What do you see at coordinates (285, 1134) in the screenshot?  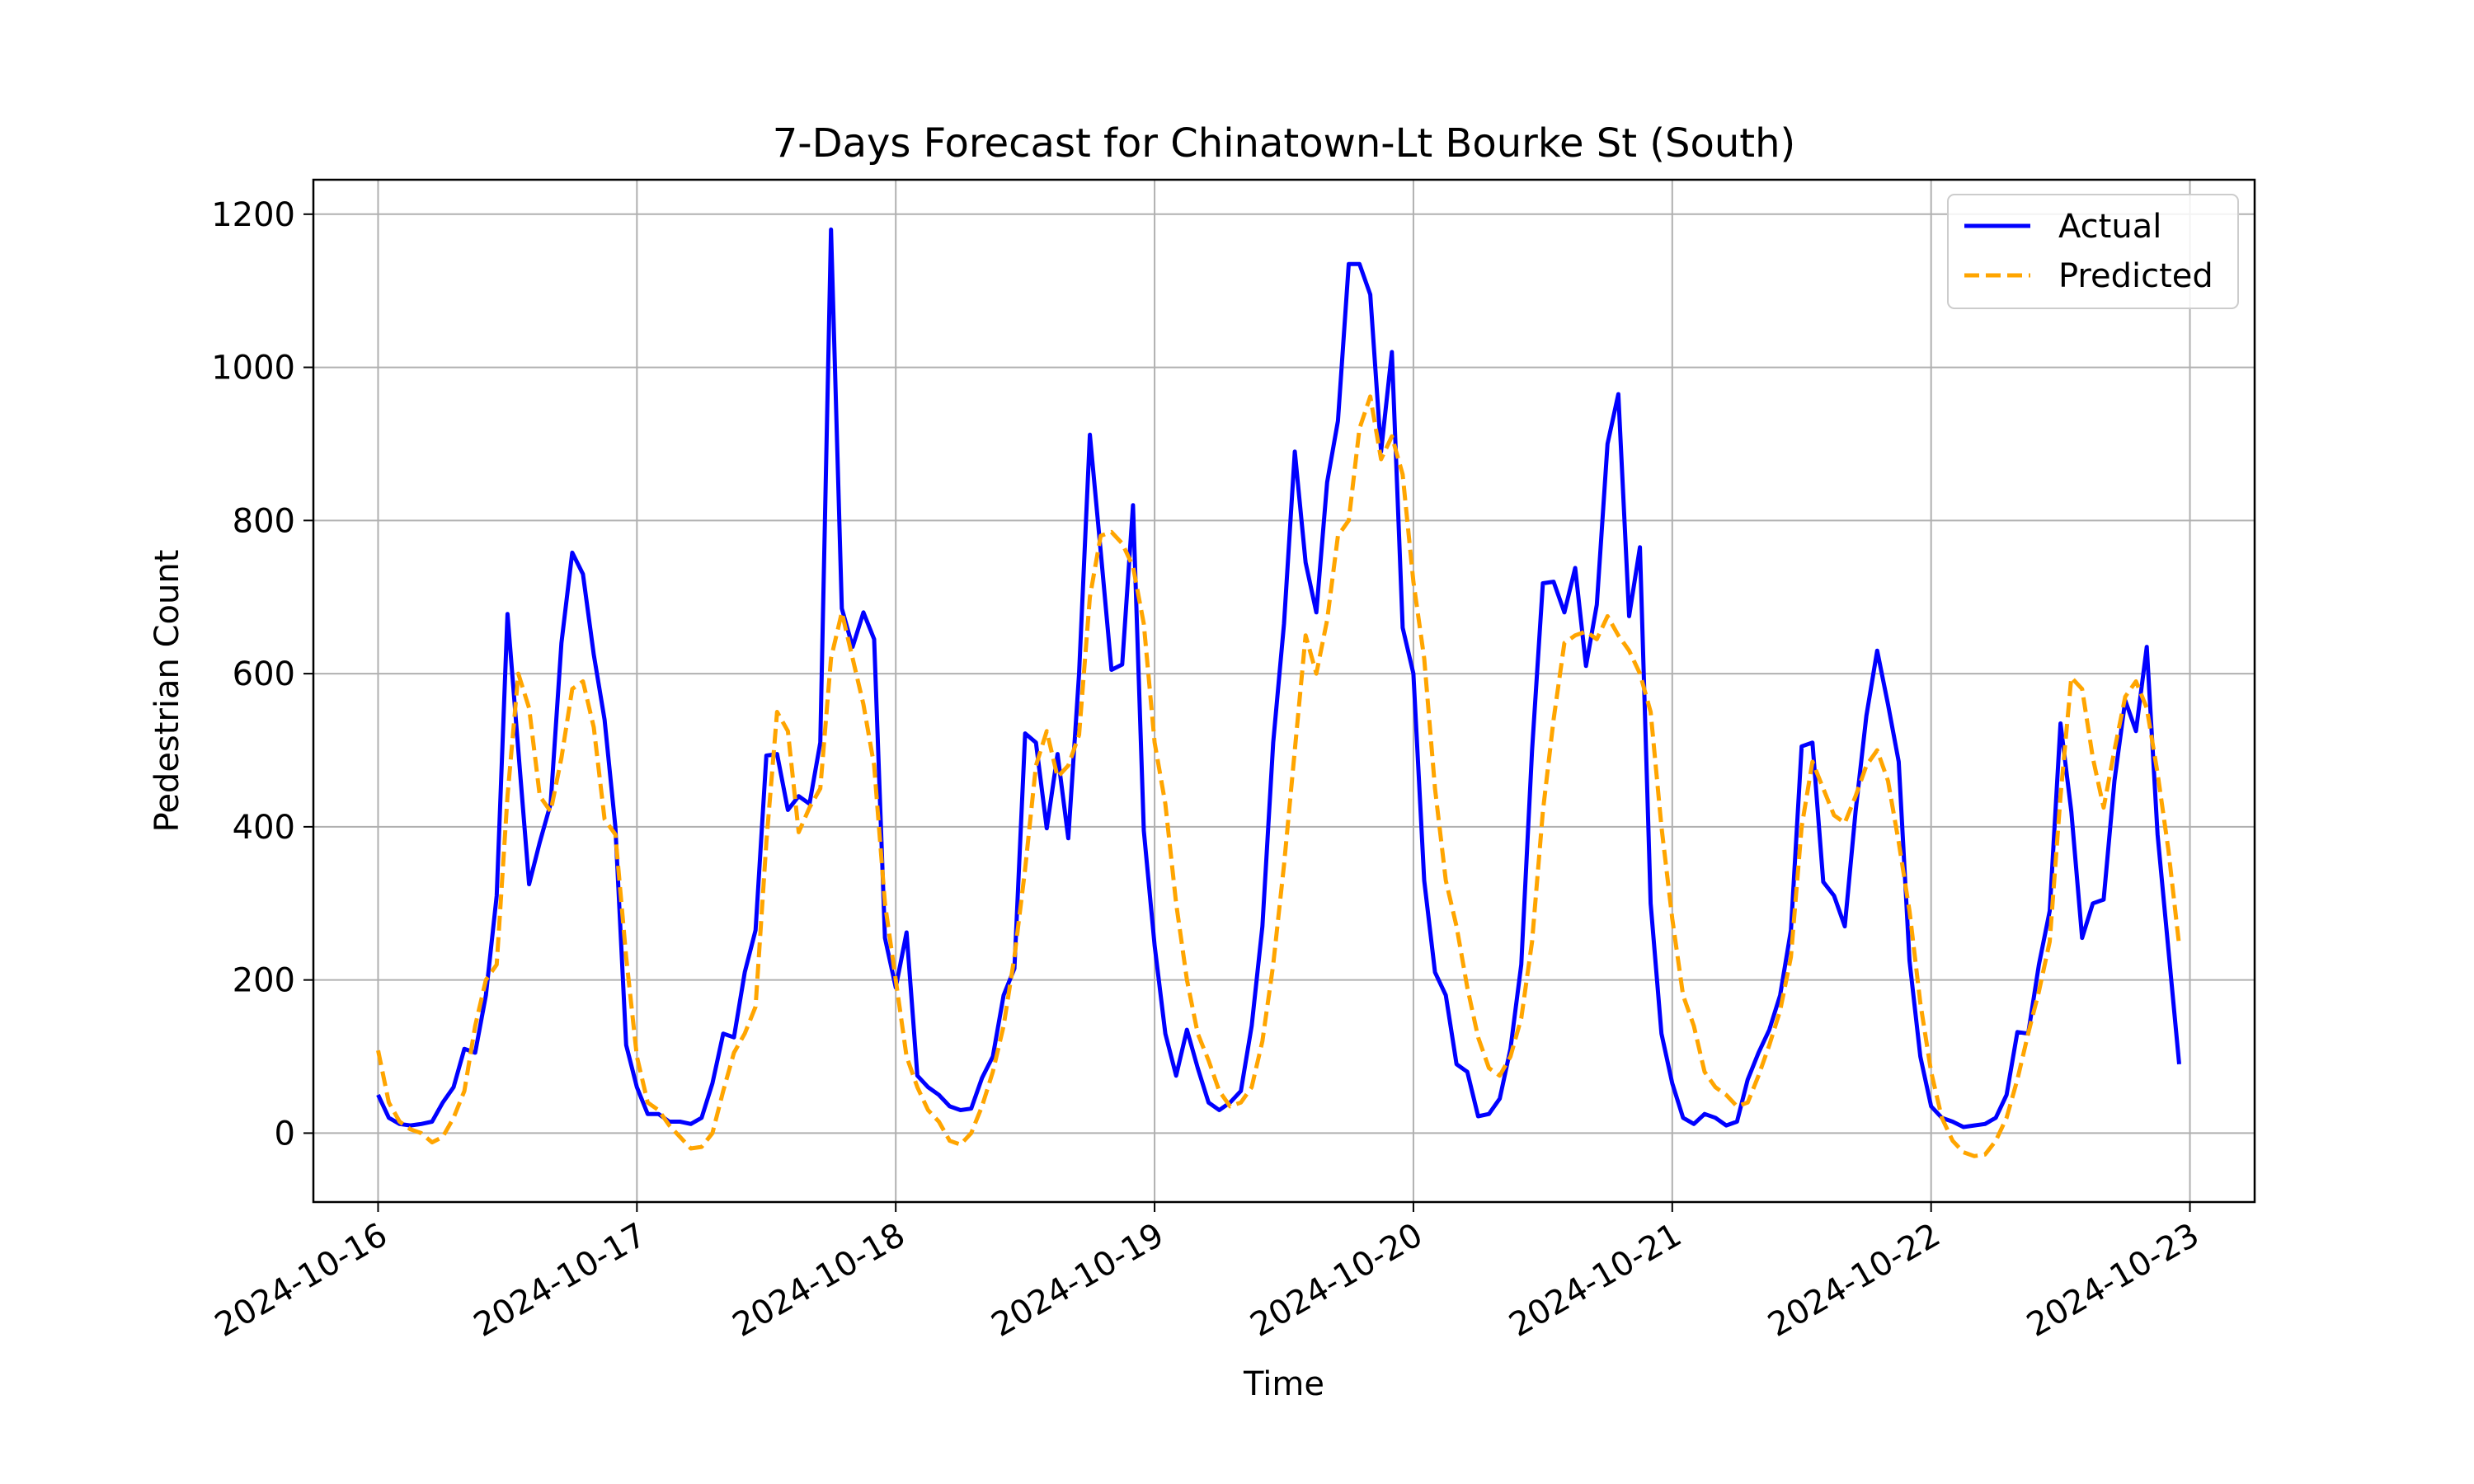 I see `y-tick-label: 0` at bounding box center [285, 1134].